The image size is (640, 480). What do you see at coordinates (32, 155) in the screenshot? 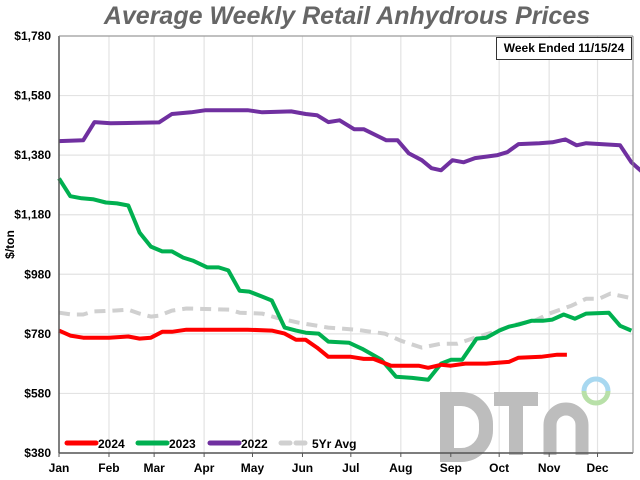
I see `y-tick-label: $1,380` at bounding box center [32, 155].